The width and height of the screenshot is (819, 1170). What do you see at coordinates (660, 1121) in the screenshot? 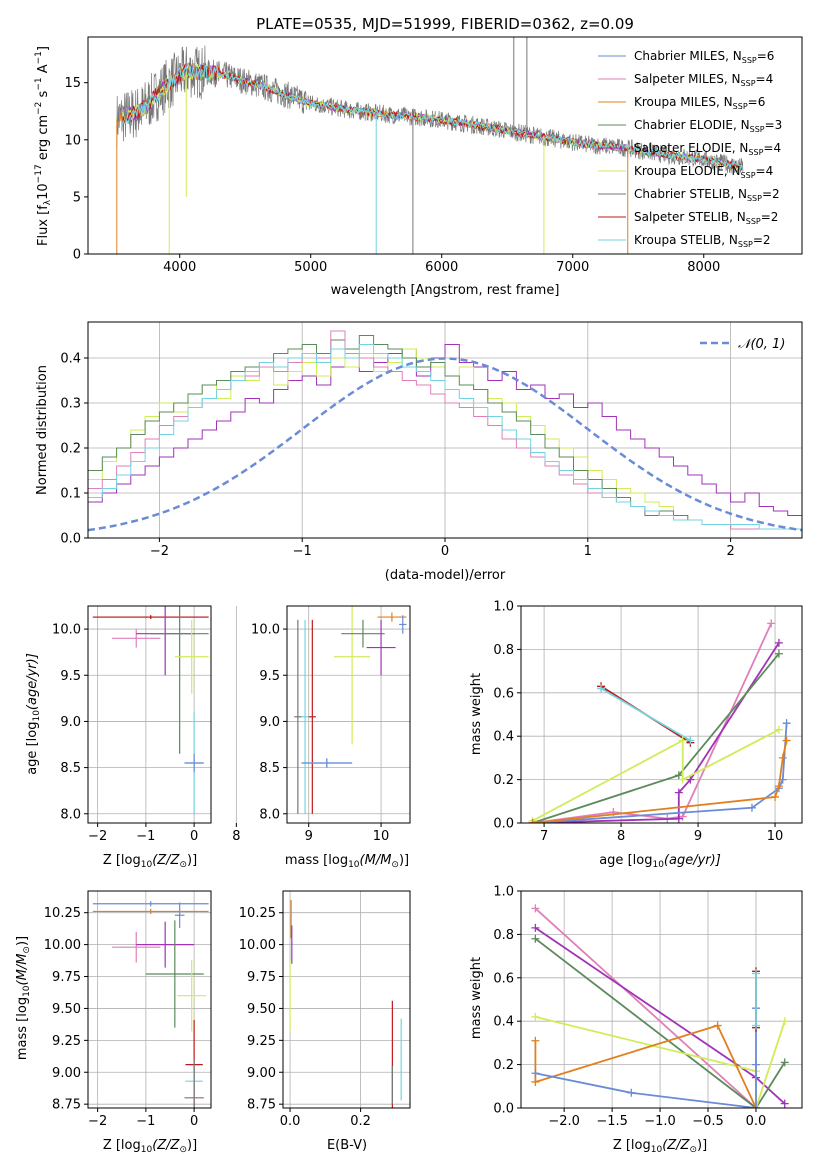
I see `x-tick-label: −1.0` at bounding box center [660, 1121].